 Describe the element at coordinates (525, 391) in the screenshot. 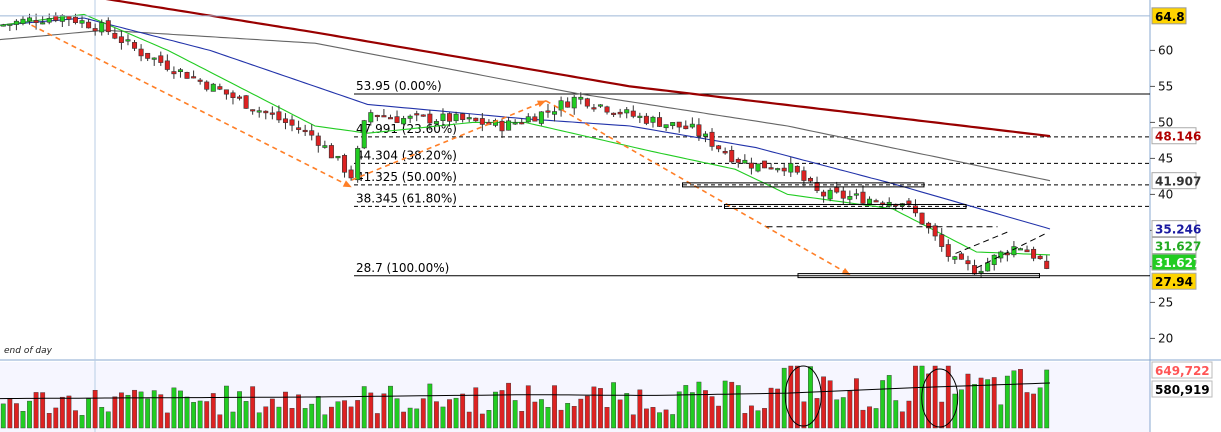

I see `volume-average-line` at that location.